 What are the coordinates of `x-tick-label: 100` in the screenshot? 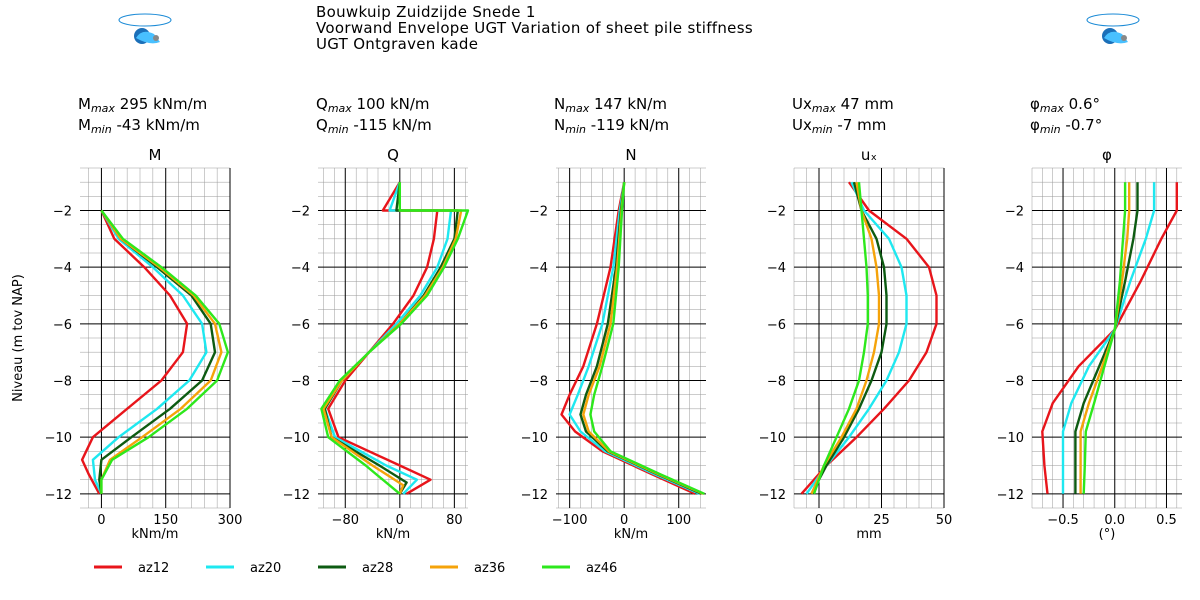 It's located at (678, 520).